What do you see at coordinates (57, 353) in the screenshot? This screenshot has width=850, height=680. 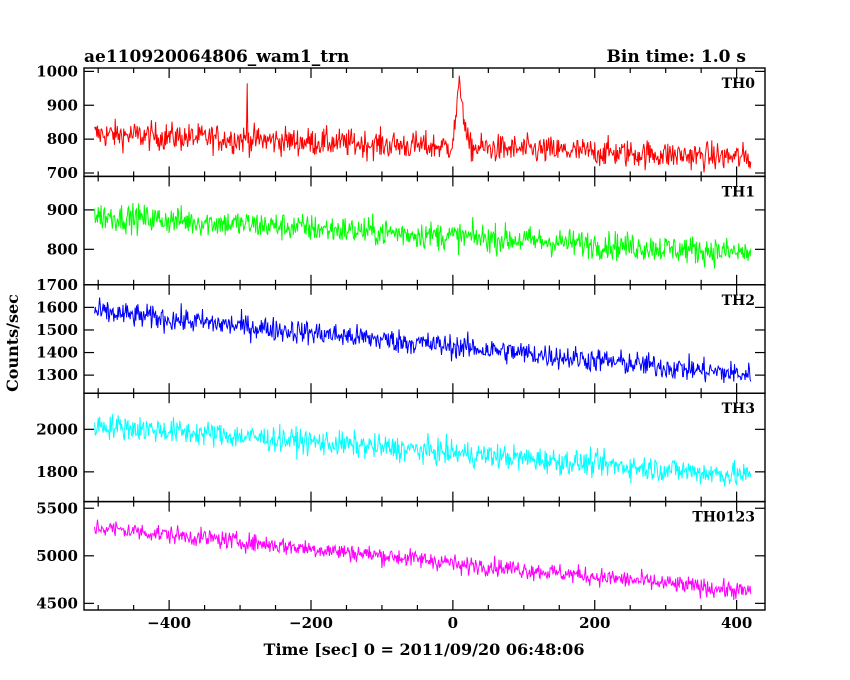 I see `y-tick-label: 1400` at bounding box center [57, 353].